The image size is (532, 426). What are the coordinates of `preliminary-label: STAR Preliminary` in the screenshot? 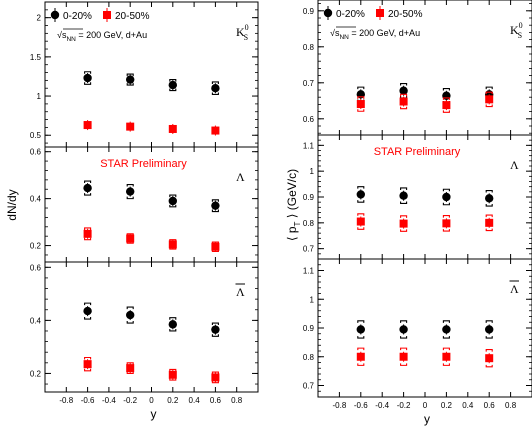 It's located at (143, 164).